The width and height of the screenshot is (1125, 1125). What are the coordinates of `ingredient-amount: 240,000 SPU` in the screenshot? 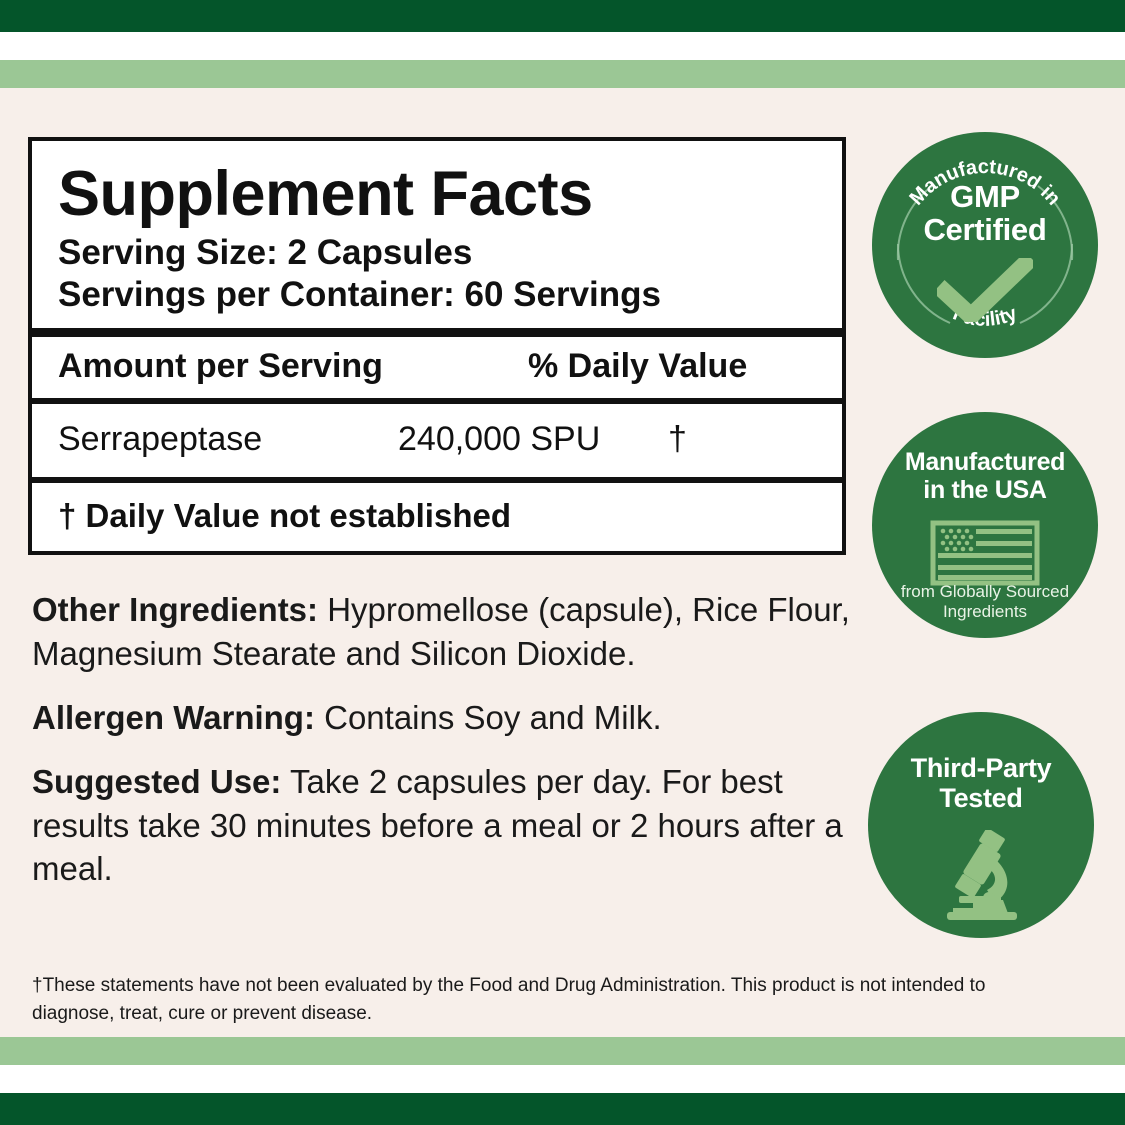 It's located at (499, 439).